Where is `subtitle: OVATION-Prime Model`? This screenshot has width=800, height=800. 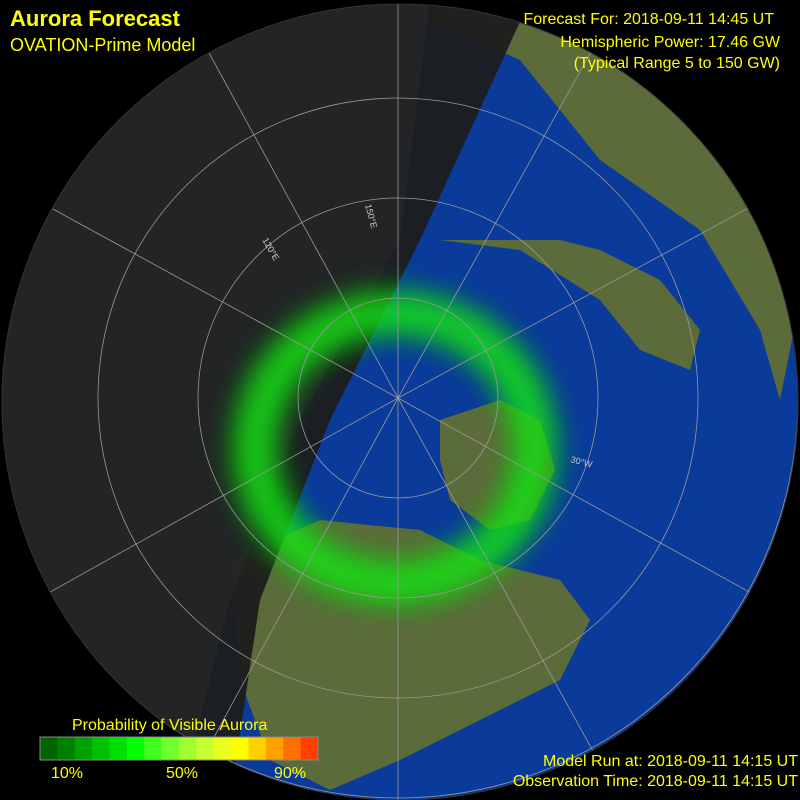
subtitle: OVATION-Prime Model is located at coordinates (102, 45).